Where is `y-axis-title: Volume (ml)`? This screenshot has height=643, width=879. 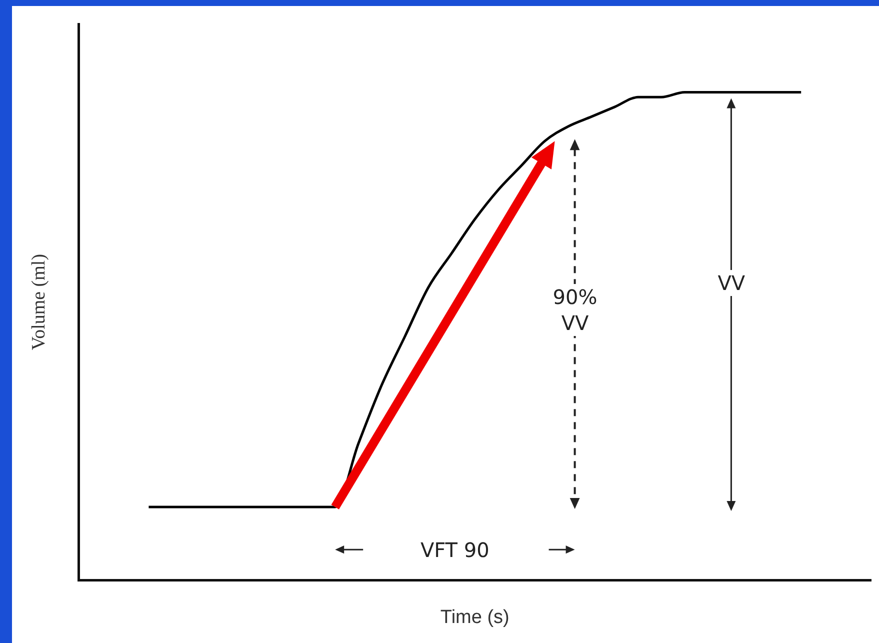
y-axis-title: Volume (ml) is located at coordinates (39, 302).